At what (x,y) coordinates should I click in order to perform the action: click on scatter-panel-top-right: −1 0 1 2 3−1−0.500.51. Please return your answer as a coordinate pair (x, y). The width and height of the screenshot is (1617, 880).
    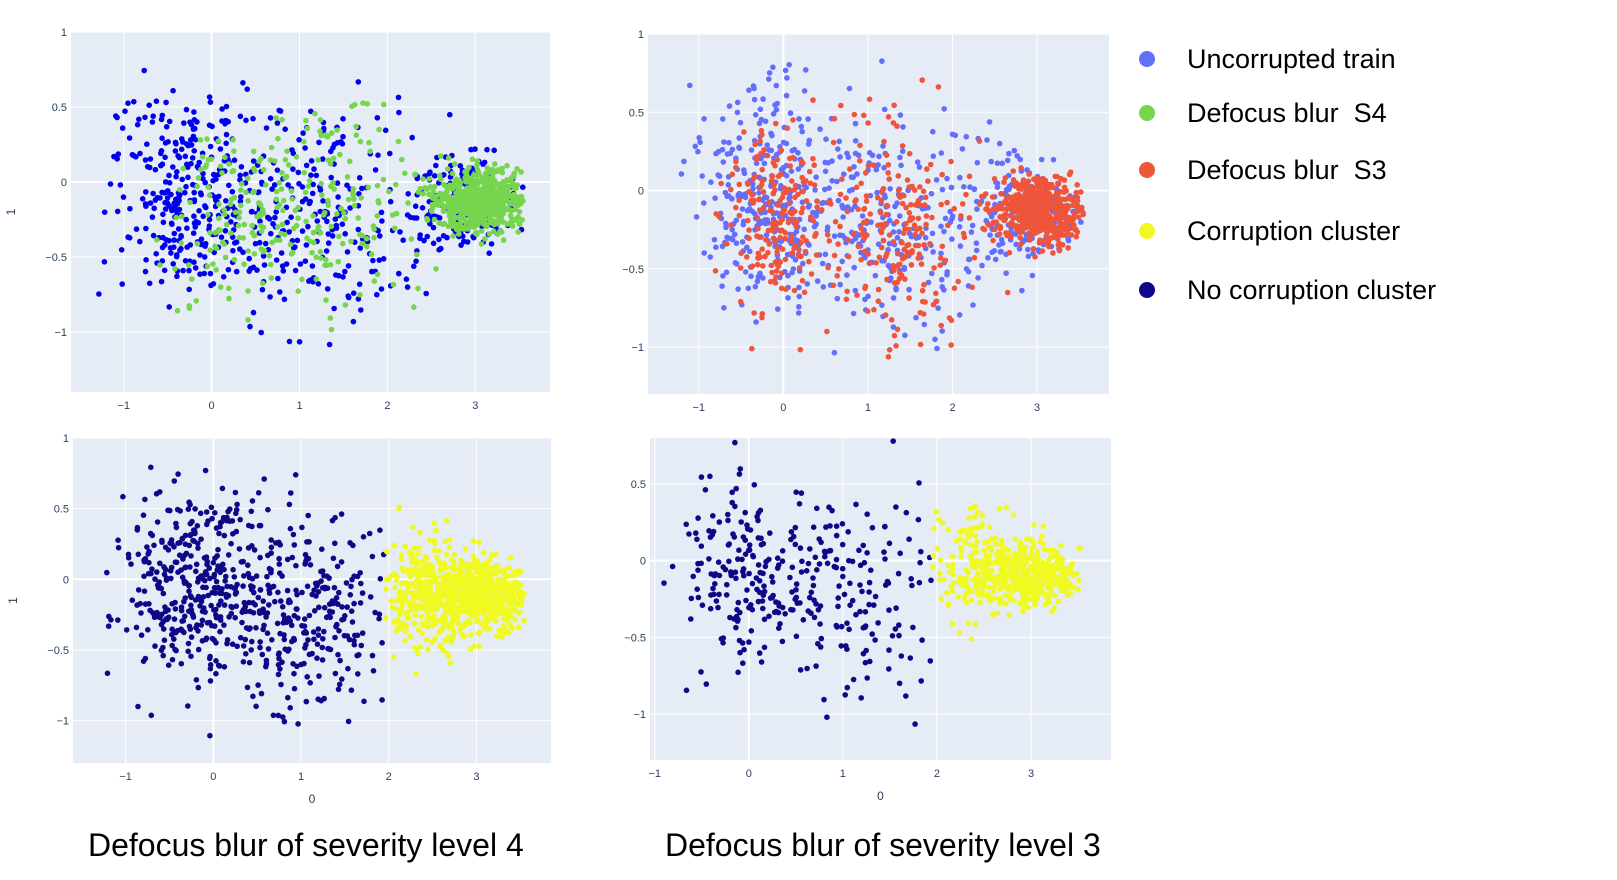
    Looking at the image, I should click on (865, 221).